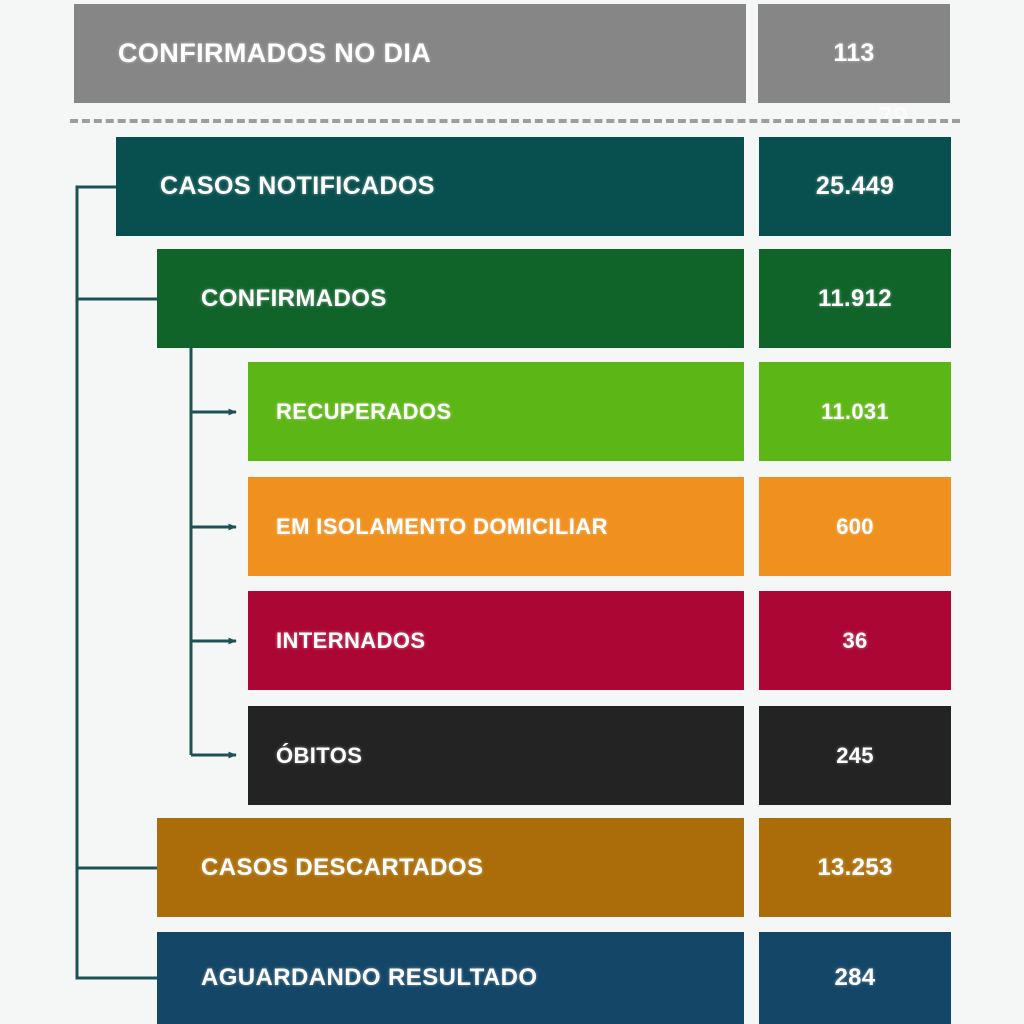  I want to click on row-value: 11.912, so click(855, 298).